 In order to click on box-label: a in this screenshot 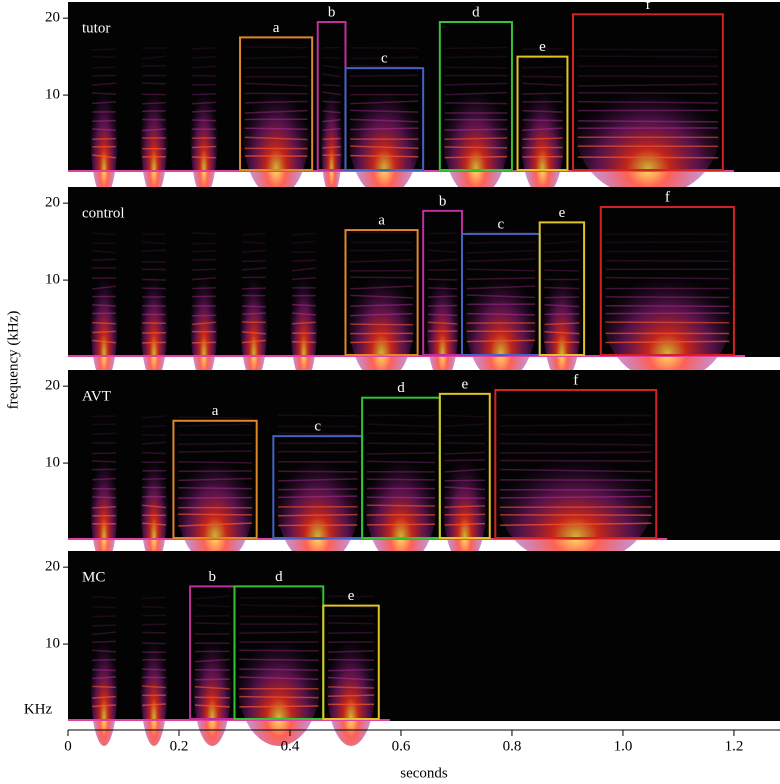, I will do `click(381, 221)`.